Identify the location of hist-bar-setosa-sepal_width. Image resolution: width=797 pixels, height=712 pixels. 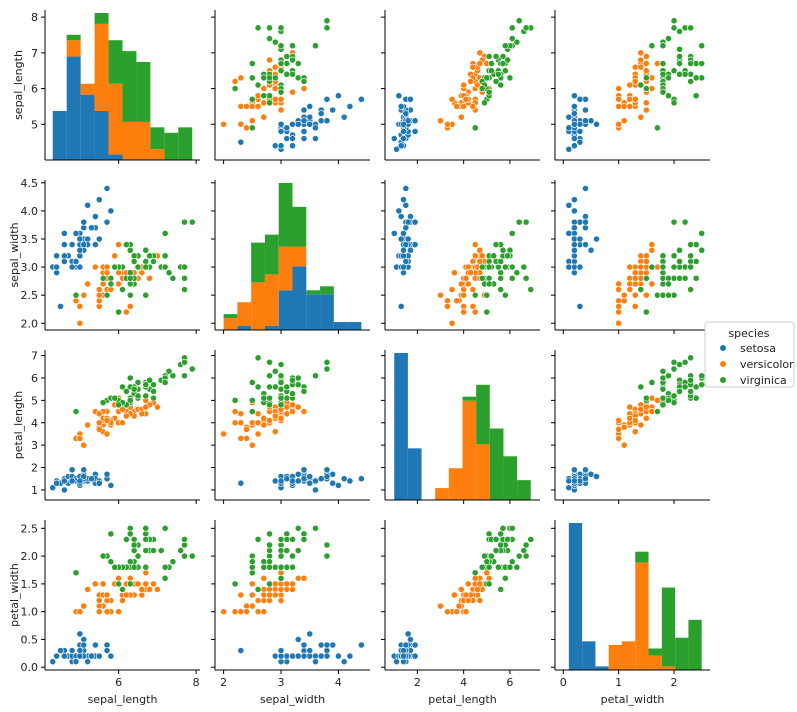
(244, 328).